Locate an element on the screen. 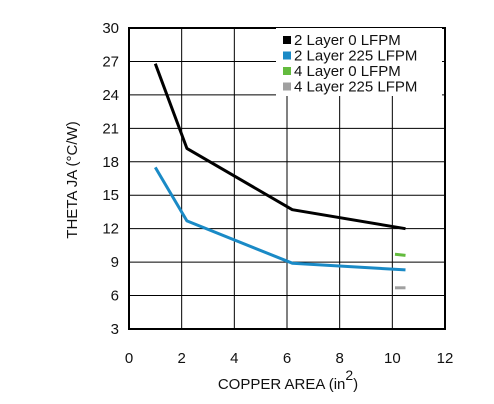 The width and height of the screenshot is (494, 404). legend-label: 2 Layer 0 LFPM is located at coordinates (347, 40).